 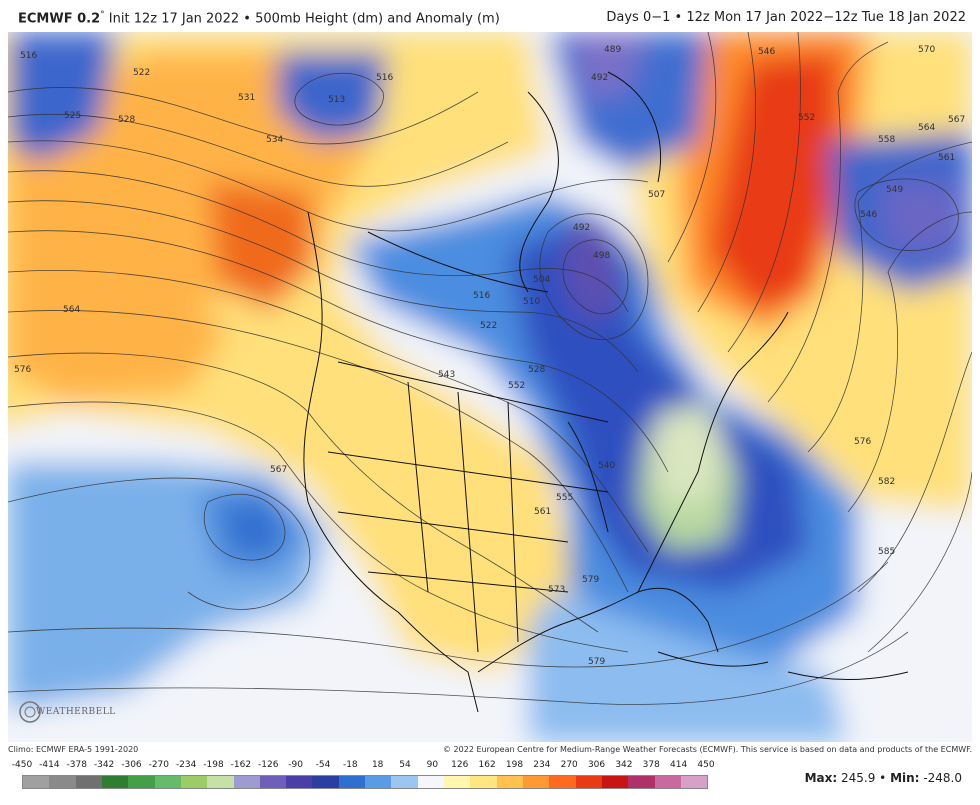 What do you see at coordinates (76, 712) in the screenshot?
I see `logo-text: WEATHERBELL` at bounding box center [76, 712].